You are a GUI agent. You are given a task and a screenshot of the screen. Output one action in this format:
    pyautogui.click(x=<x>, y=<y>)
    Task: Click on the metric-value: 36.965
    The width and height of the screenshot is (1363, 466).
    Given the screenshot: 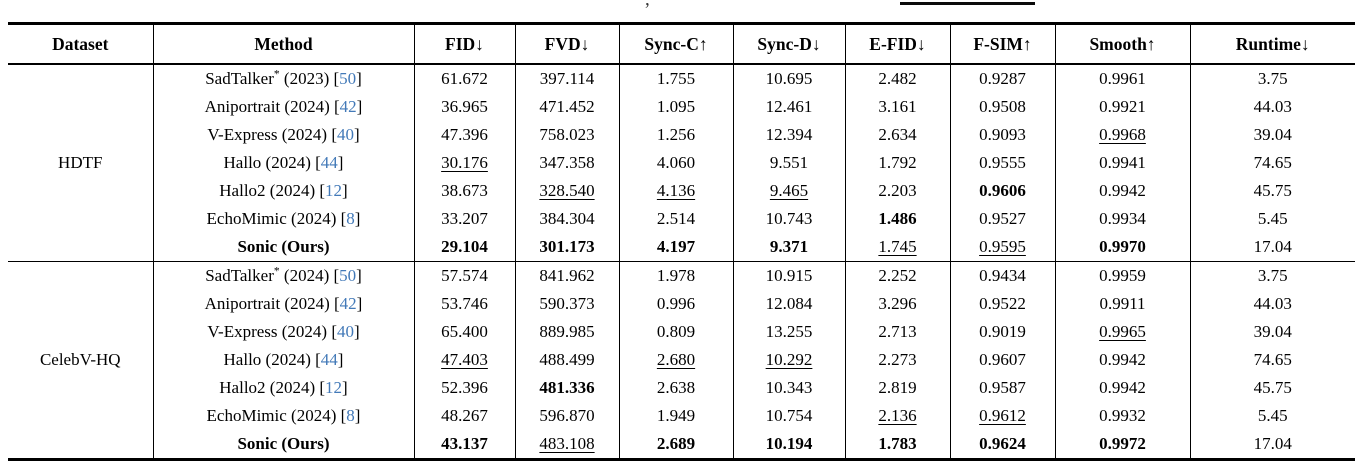 What is the action you would take?
    pyautogui.click(x=464, y=106)
    